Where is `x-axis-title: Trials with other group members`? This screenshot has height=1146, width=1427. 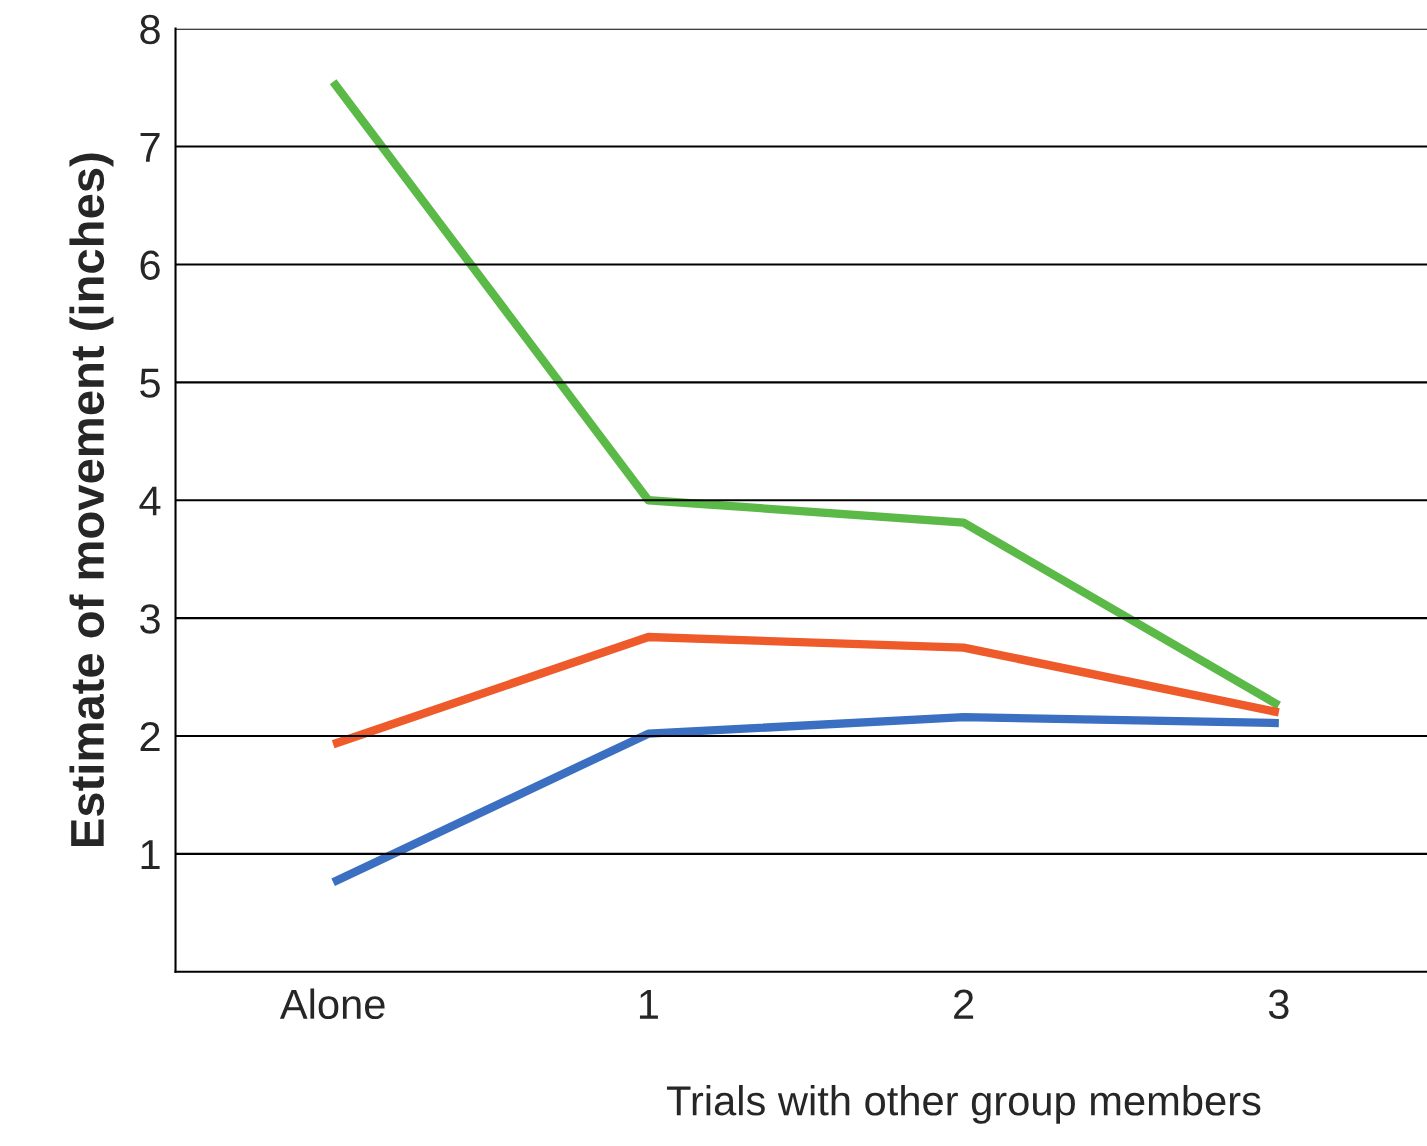 x-axis-title: Trials with other group members is located at coordinates (963, 1104).